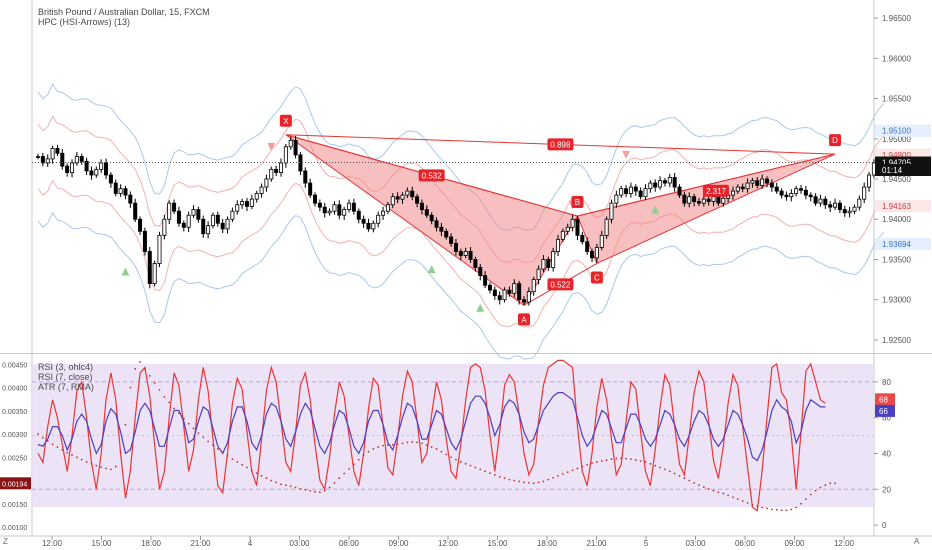 The height and width of the screenshot is (550, 932). I want to click on rsi-tick-label: 60, so click(886, 418).